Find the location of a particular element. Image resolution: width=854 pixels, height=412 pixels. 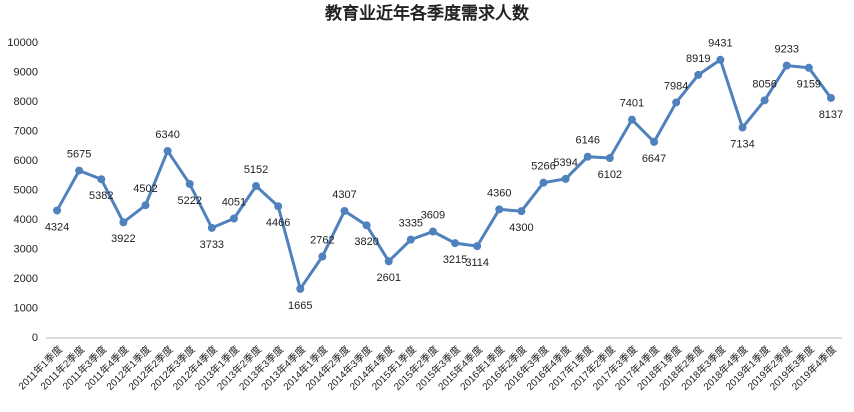

data-label: 4466 is located at coordinates (278, 223).